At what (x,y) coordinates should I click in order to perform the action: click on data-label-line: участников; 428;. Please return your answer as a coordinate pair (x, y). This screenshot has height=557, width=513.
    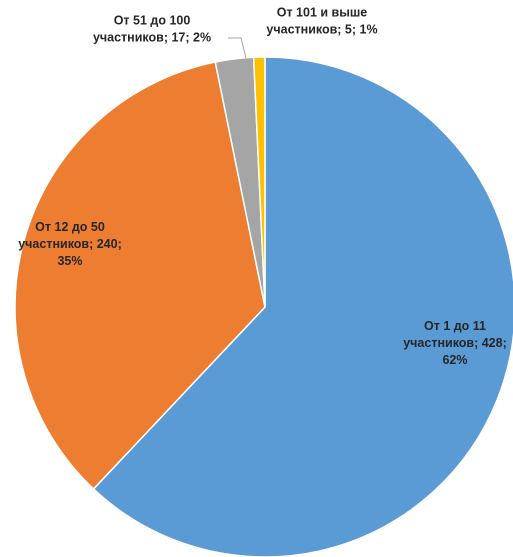
    Looking at the image, I should click on (455, 343).